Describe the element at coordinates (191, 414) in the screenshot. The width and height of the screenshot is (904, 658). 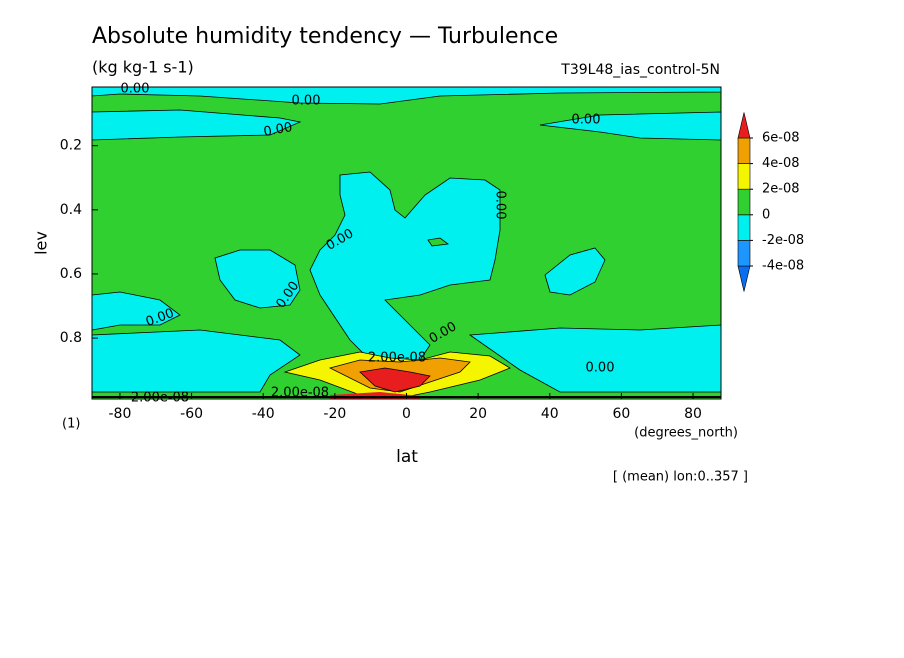
I see `x-tick-label: -60` at that location.